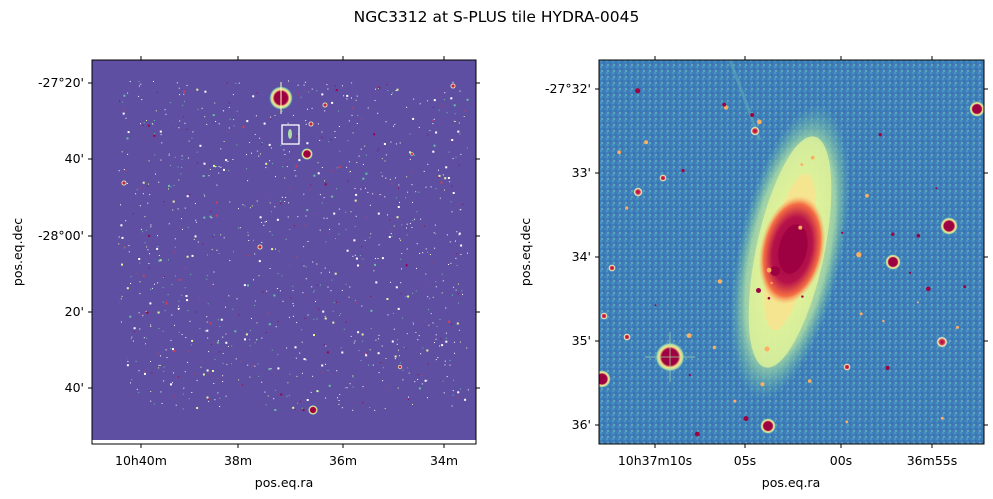  What do you see at coordinates (525, 252) in the screenshot?
I see `right-ylabel: pos.eq.dec` at bounding box center [525, 252].